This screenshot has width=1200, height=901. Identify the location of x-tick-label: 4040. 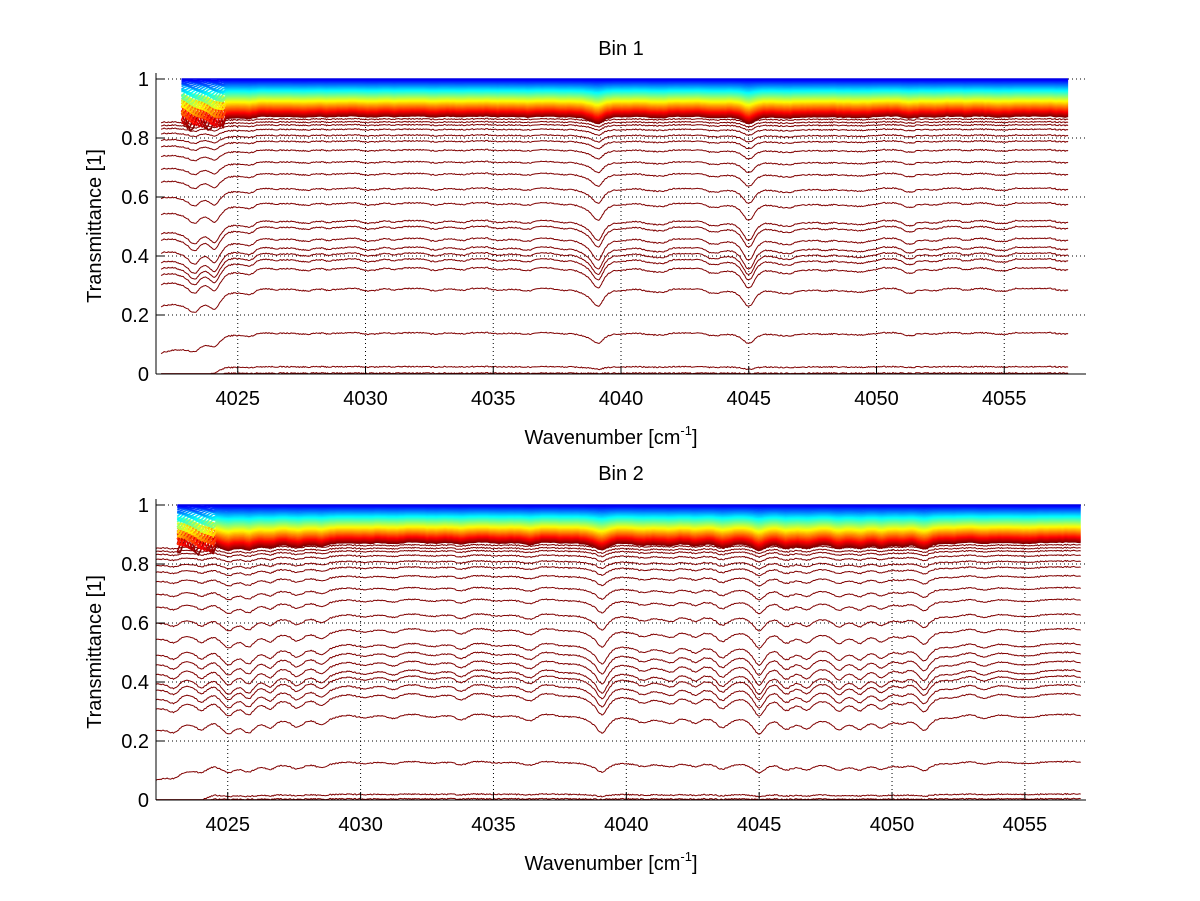
(621, 399).